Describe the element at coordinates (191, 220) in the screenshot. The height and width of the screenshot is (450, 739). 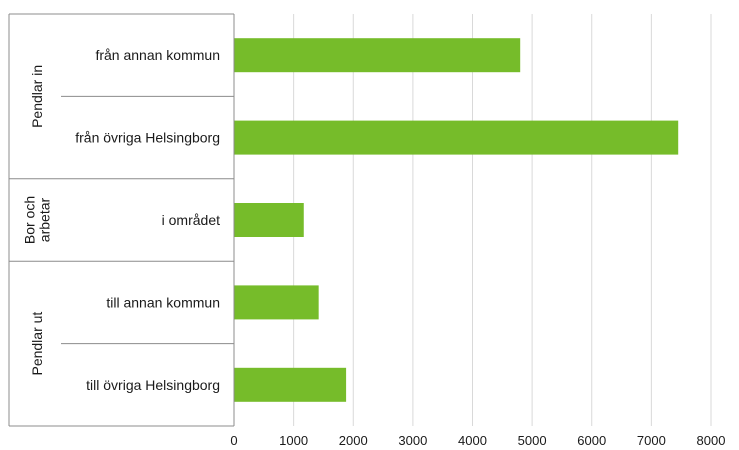
I see `category-label: i området` at that location.